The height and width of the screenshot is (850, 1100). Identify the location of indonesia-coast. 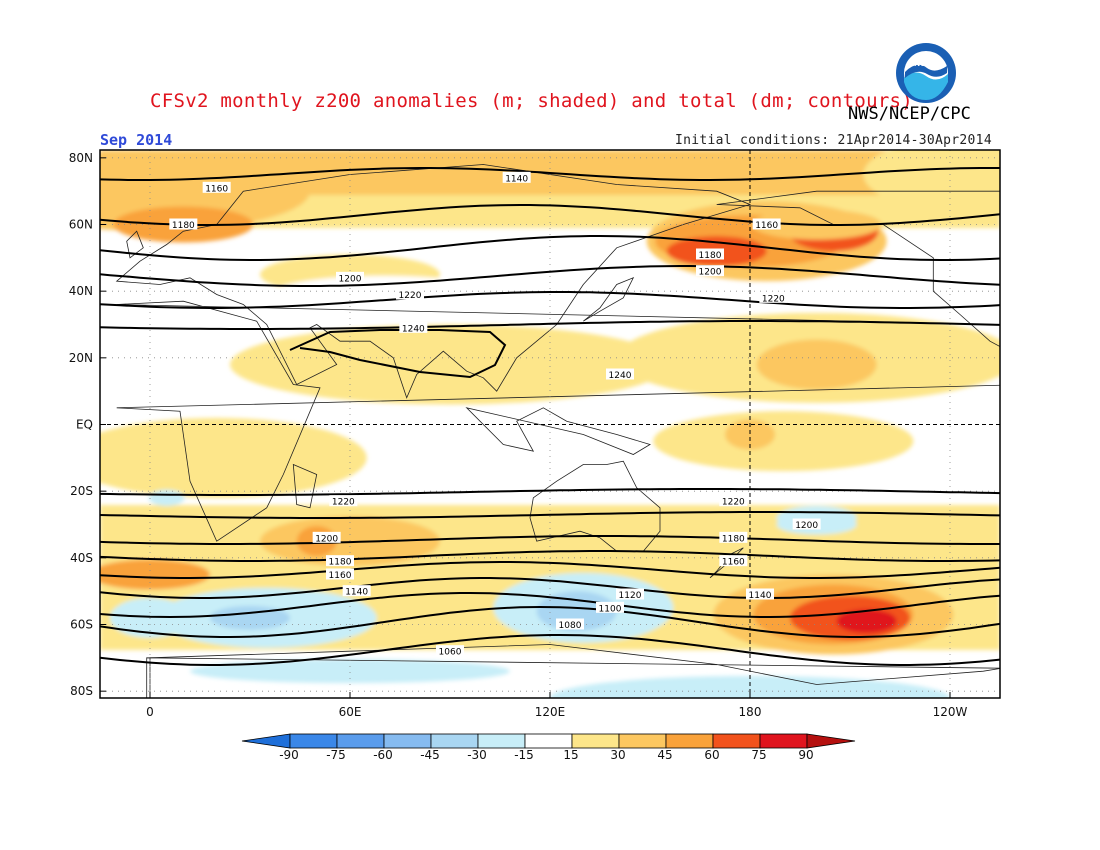
(558, 431).